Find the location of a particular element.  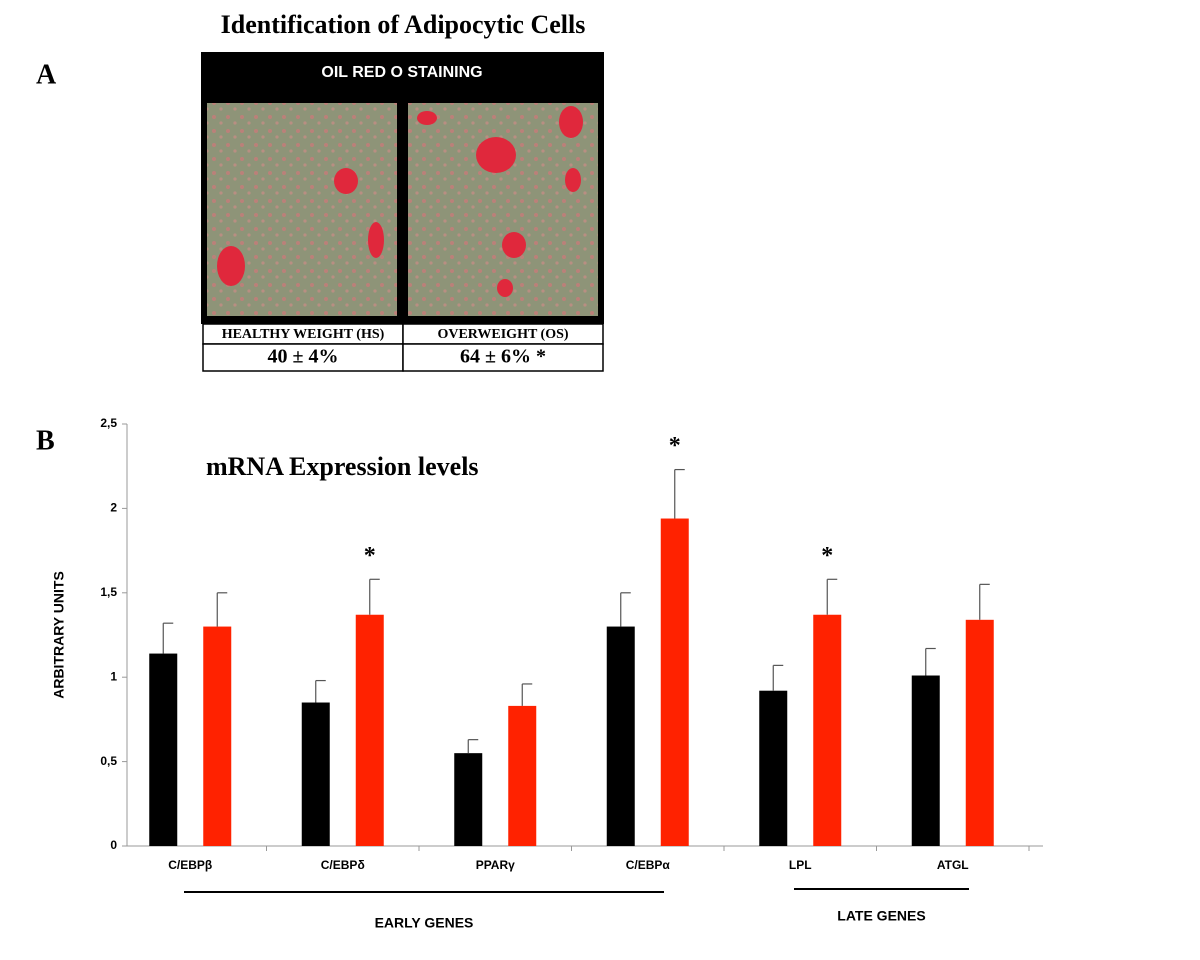

header-text: OIL RED O STAINING is located at coordinates (401, 72).